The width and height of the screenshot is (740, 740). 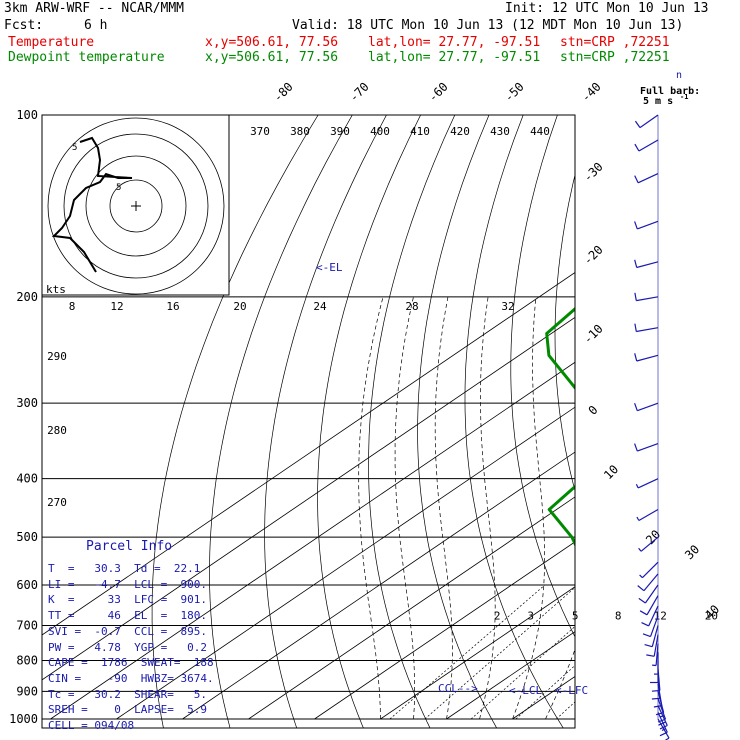 What do you see at coordinates (272, 57) in the screenshot?
I see `dewpoint-xy: x,y=506.61, 77.56` at bounding box center [272, 57].